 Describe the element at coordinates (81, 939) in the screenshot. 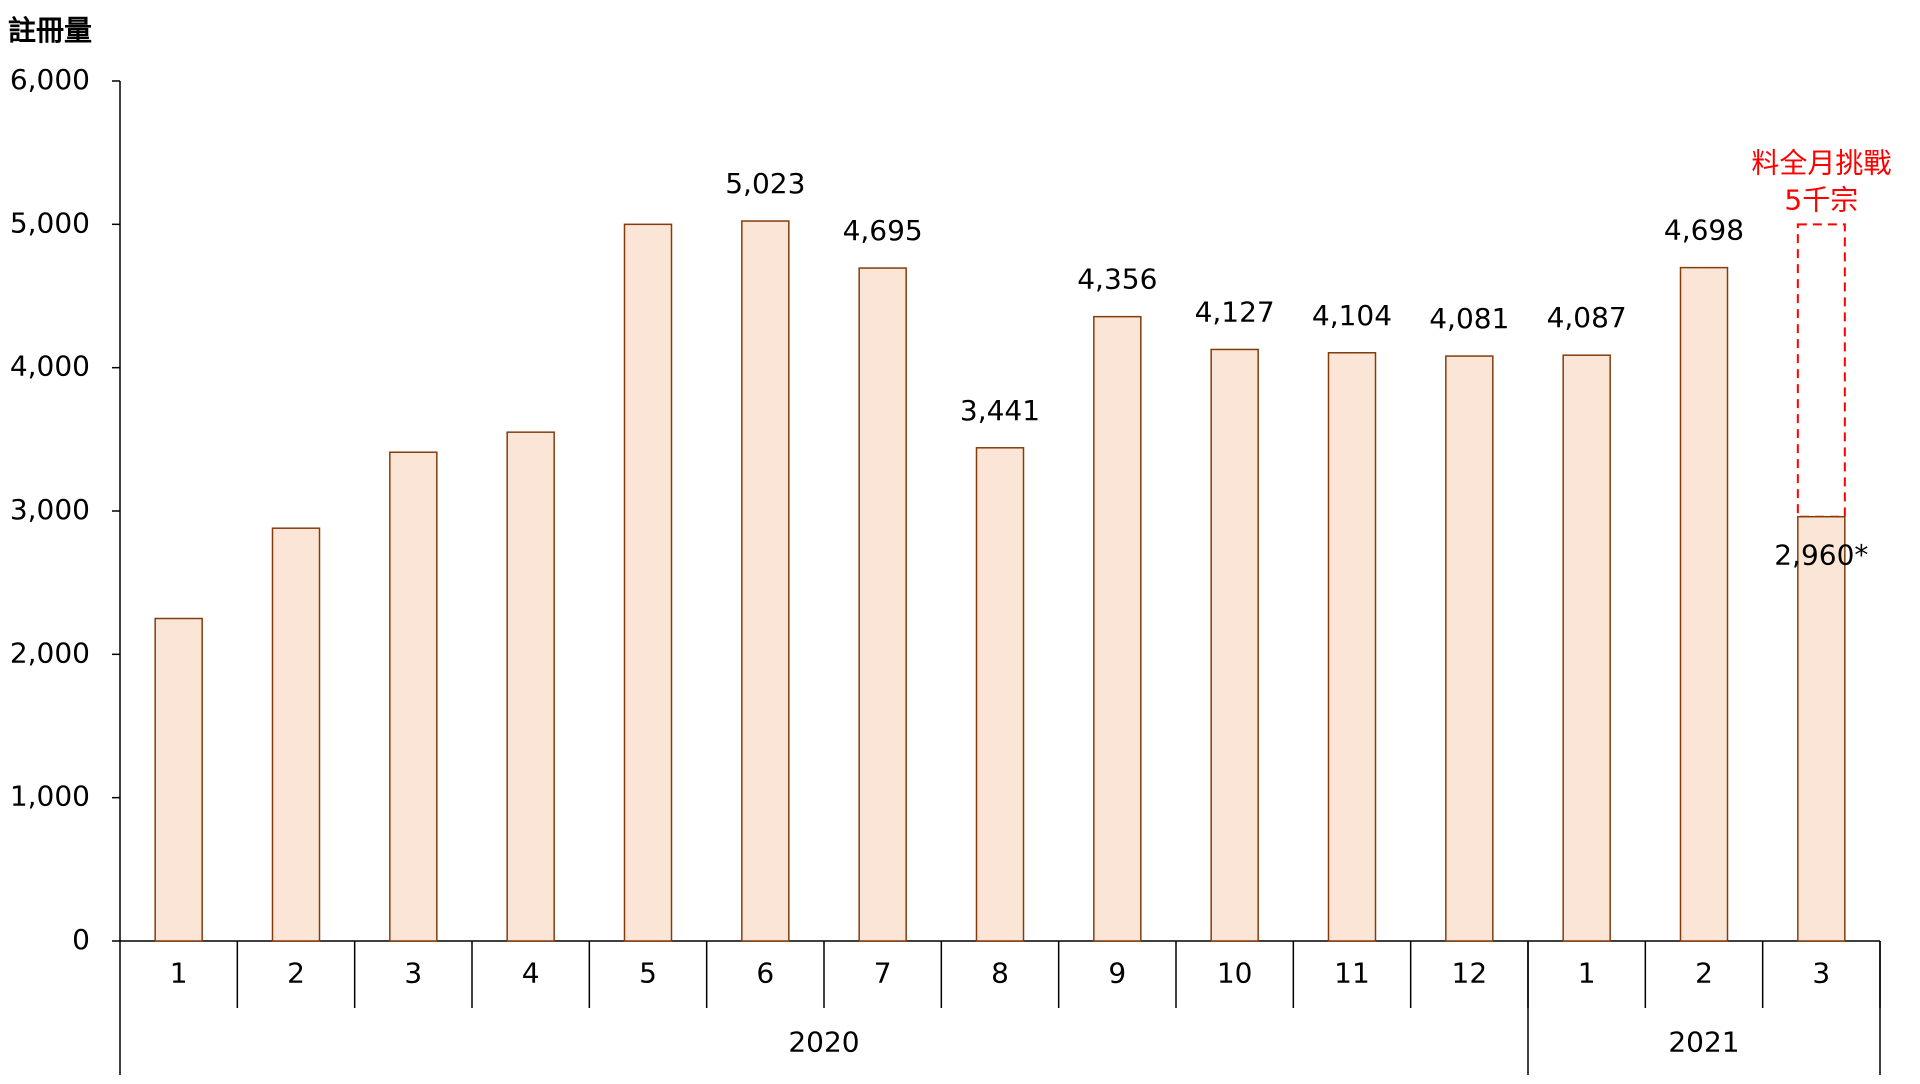

I see `y-tick-label: 0` at that location.